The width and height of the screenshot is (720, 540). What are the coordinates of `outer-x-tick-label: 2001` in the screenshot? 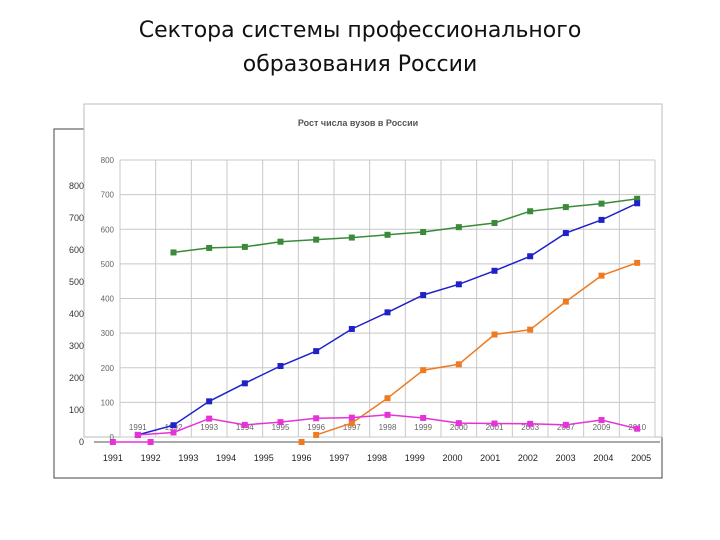 It's located at (490, 458).